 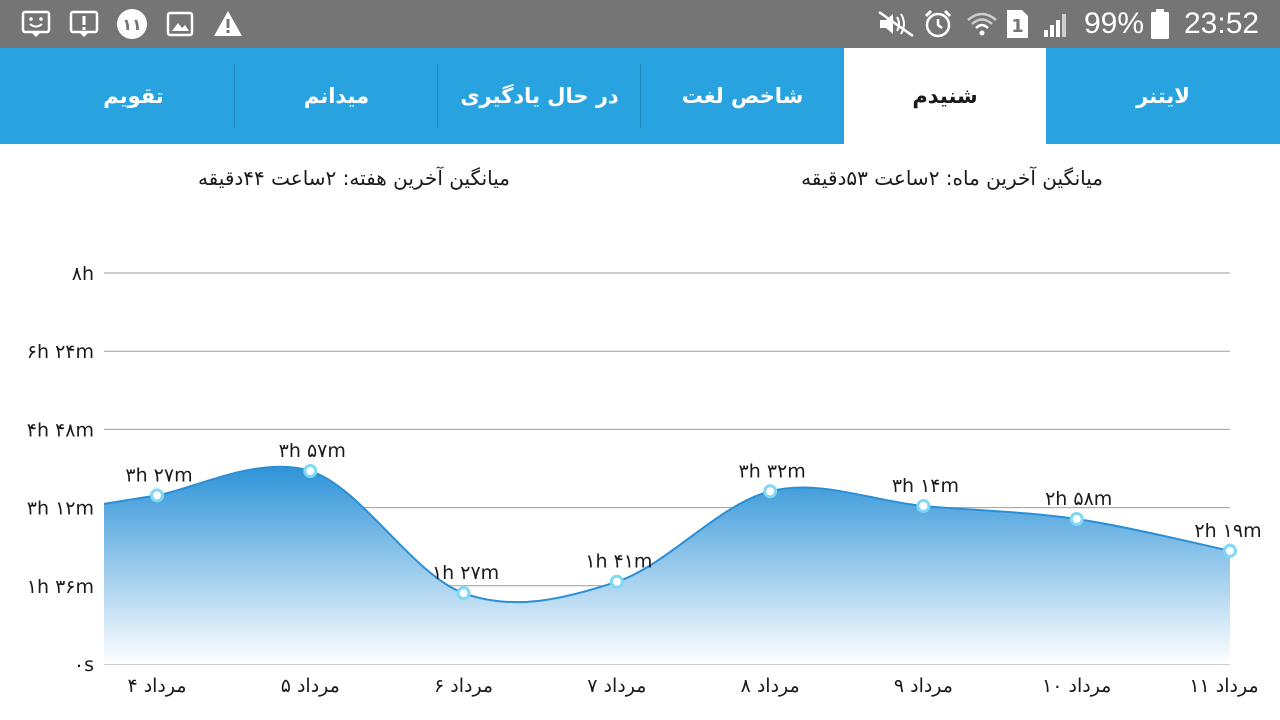 What do you see at coordinates (60, 352) in the screenshot?
I see `y-tick-label: ۶h ۲۴m` at bounding box center [60, 352].